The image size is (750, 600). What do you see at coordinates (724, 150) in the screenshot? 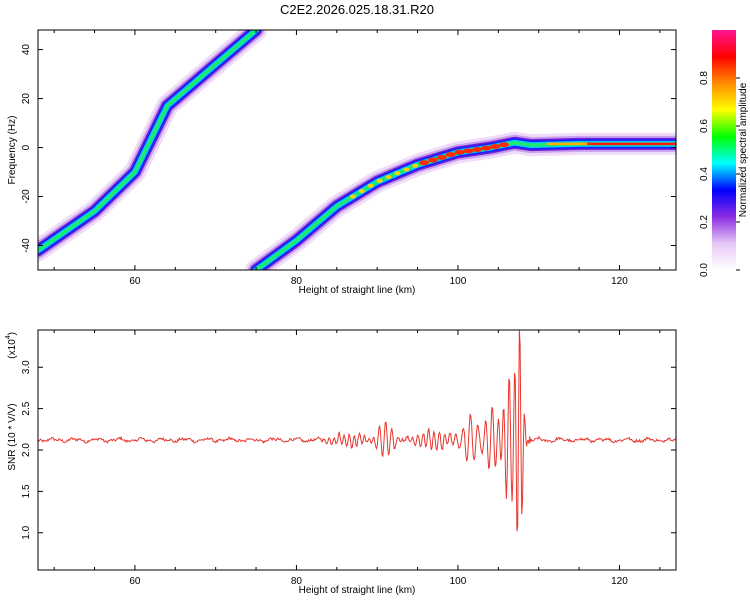
I see `colorbar-gradient` at bounding box center [724, 150].